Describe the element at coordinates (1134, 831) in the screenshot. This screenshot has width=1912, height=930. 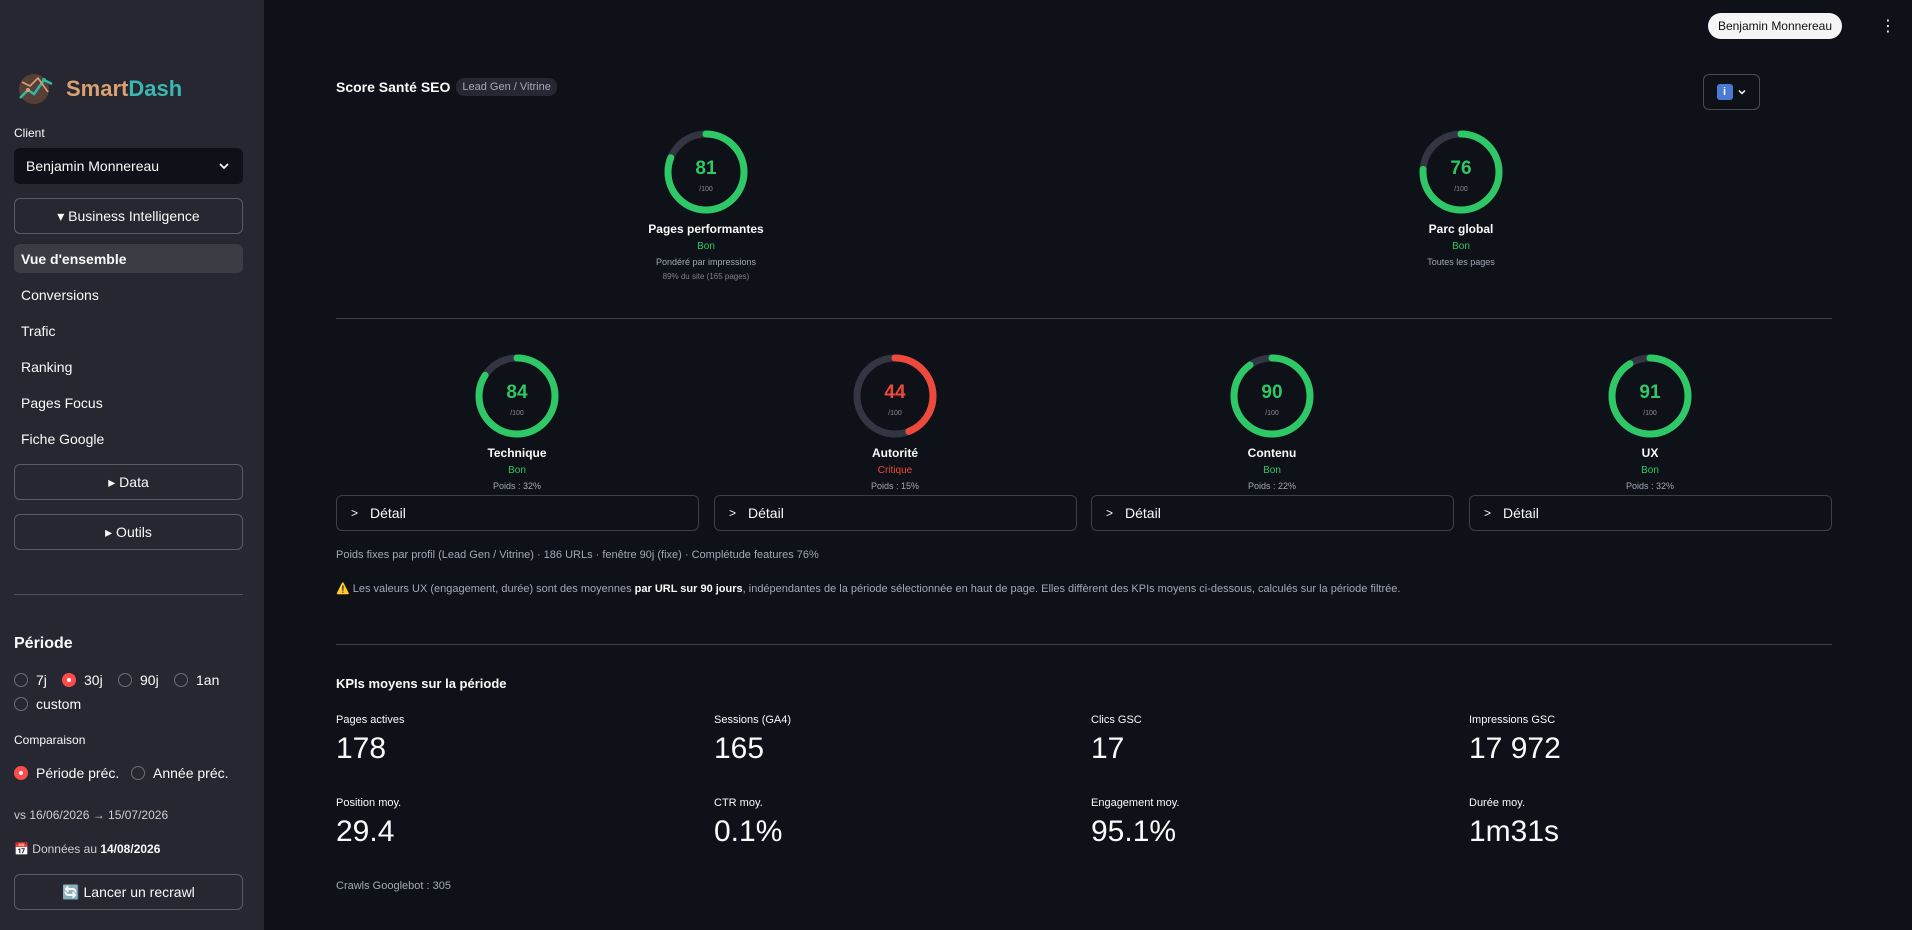
I see `kpi-value: 95.1%` at that location.